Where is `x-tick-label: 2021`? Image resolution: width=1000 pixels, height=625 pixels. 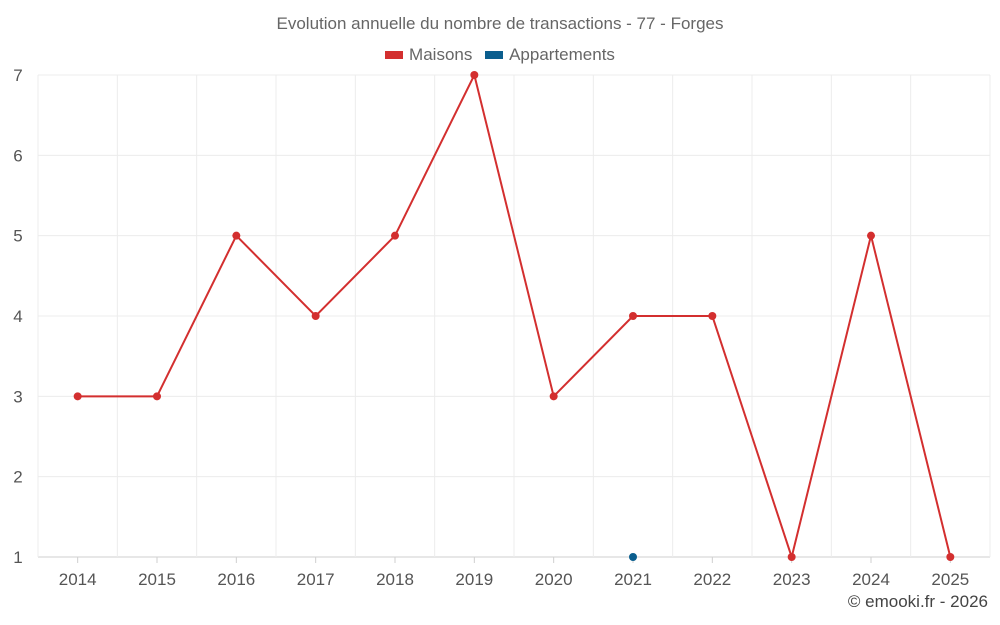
x-tick-label: 2021 is located at coordinates (633, 579).